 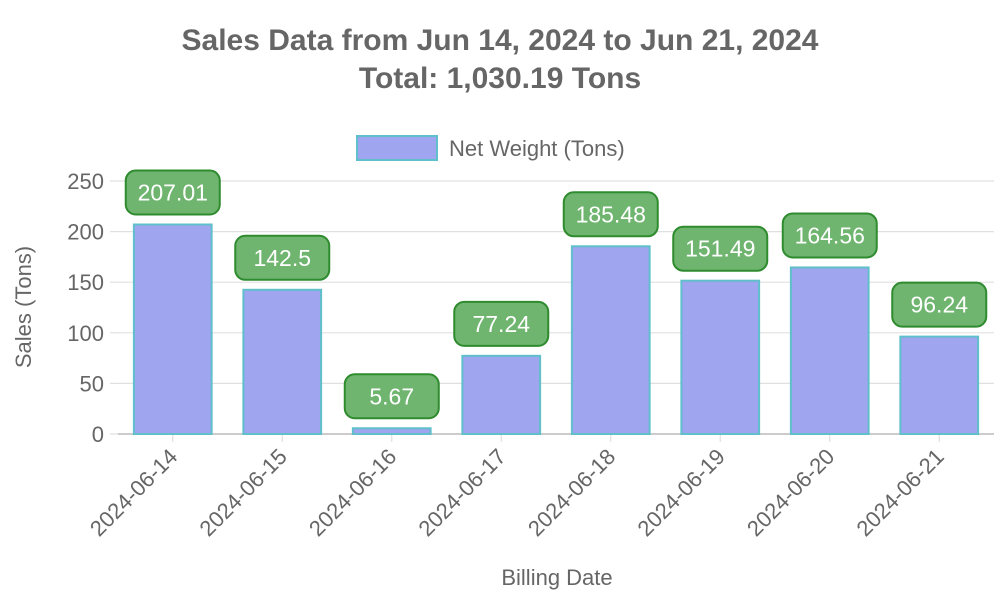 What do you see at coordinates (571, 492) in the screenshot?
I see `x-tick-label: 2024-06-18` at bounding box center [571, 492].